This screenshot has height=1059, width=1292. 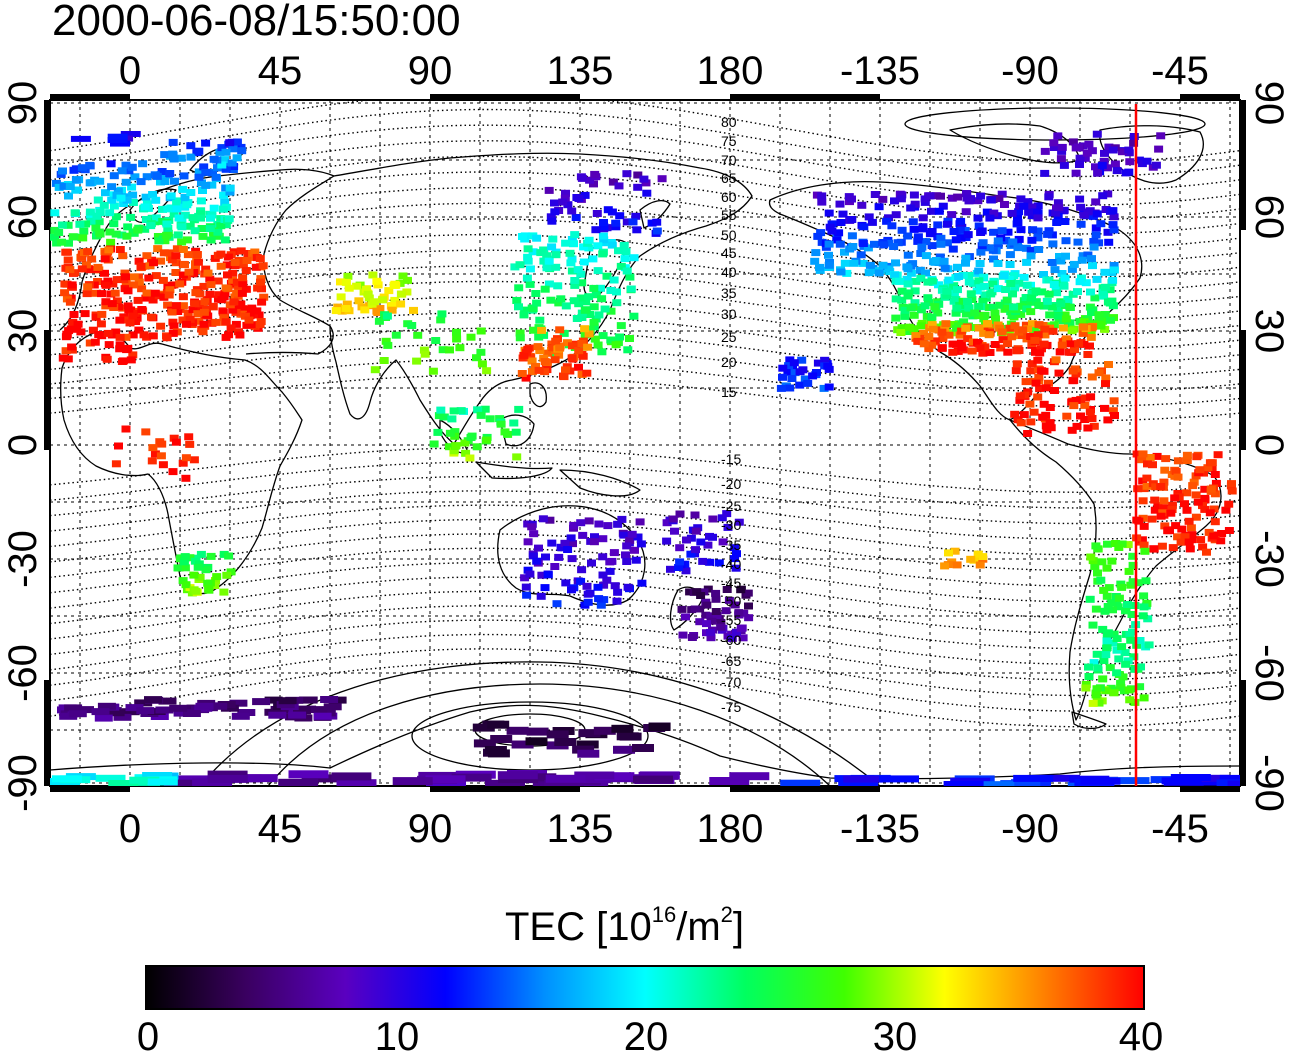 What do you see at coordinates (580, 71) in the screenshot?
I see `longitude-tick-label: 135` at bounding box center [580, 71].